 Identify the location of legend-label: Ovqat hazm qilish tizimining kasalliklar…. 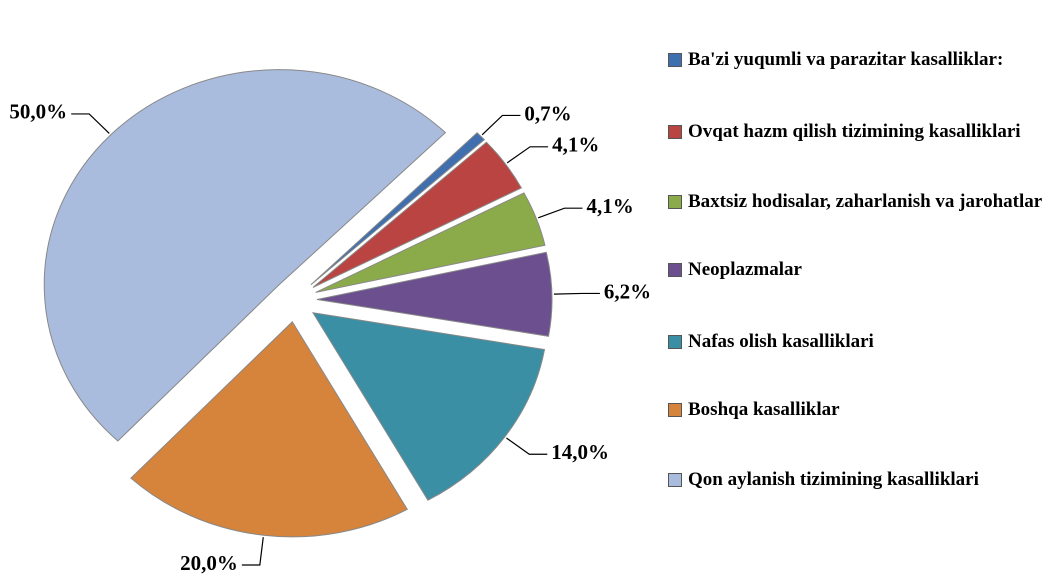
(854, 131).